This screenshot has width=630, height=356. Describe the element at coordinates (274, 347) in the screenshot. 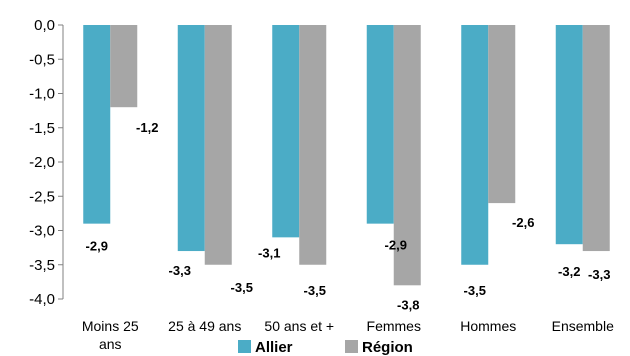

I see `legend-label: Allier` at that location.